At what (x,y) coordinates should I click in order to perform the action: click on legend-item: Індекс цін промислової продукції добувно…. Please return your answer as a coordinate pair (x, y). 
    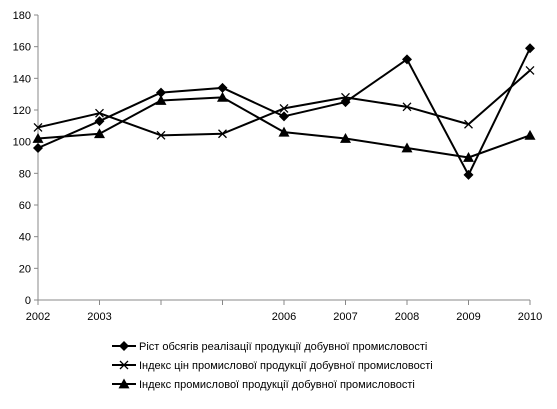
    Looking at the image, I should click on (272, 366).